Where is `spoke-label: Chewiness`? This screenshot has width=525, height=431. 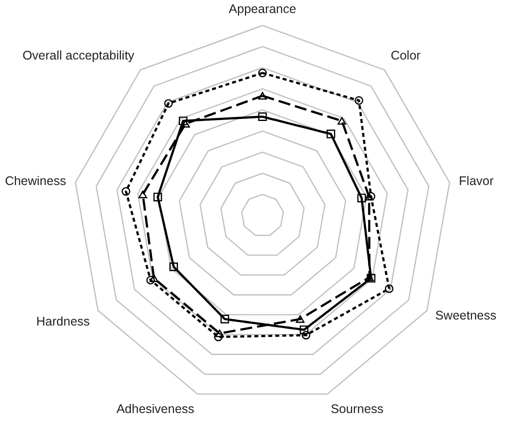
spoke-label: Chewiness is located at coordinates (35, 181).